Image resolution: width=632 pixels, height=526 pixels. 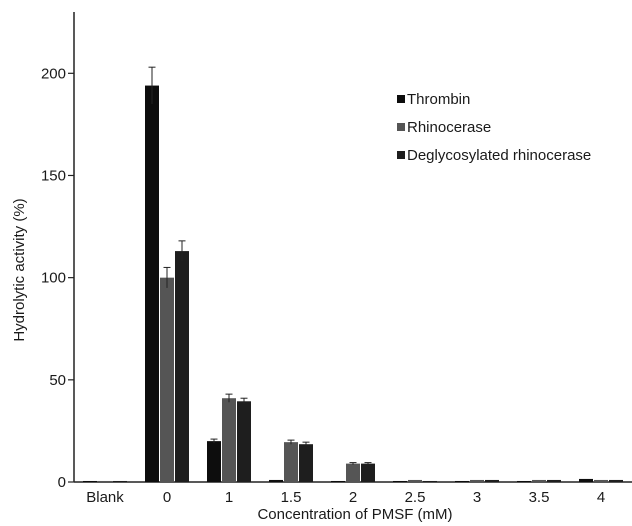 I want to click on x-tick-label: 2.5, so click(x=415, y=497).